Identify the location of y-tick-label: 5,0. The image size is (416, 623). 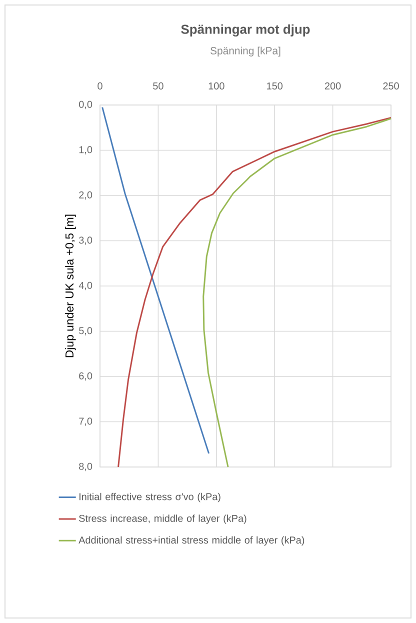
(85, 331).